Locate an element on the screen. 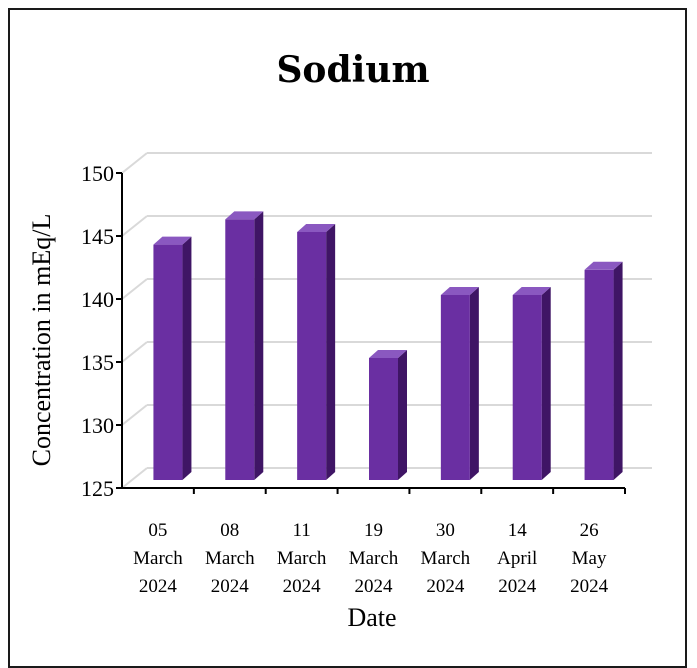  y-axis-label: Concentration in mEq/L is located at coordinates (41, 340).